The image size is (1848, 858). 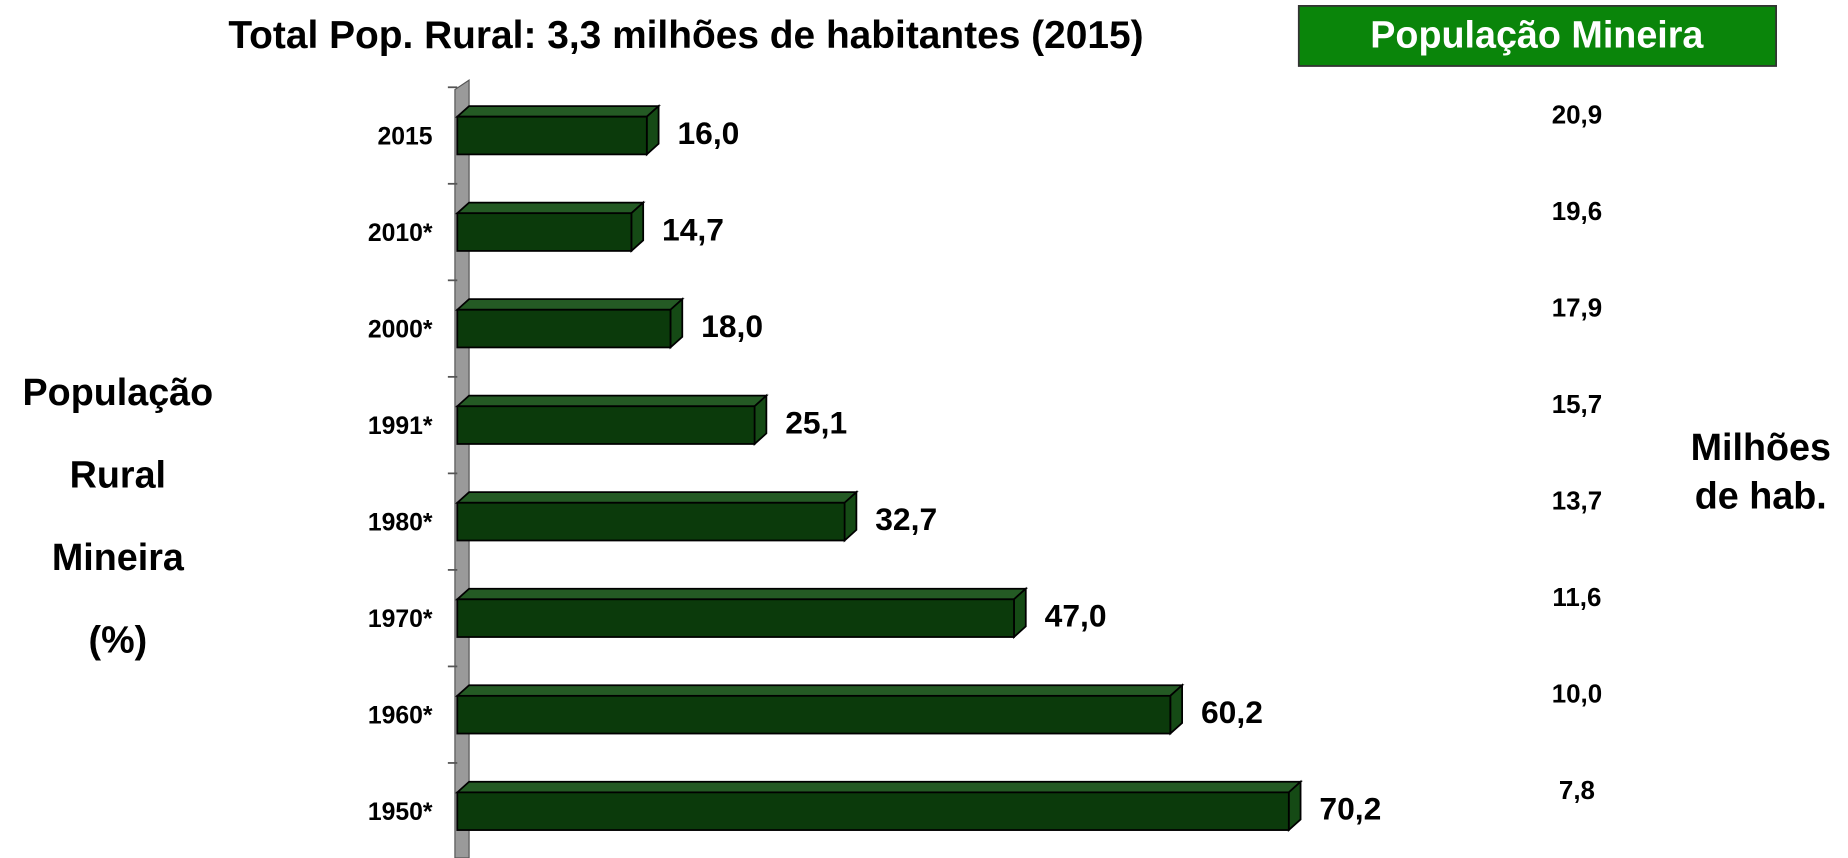 I want to click on y-tick-label: 1950*, so click(x=400, y=812).